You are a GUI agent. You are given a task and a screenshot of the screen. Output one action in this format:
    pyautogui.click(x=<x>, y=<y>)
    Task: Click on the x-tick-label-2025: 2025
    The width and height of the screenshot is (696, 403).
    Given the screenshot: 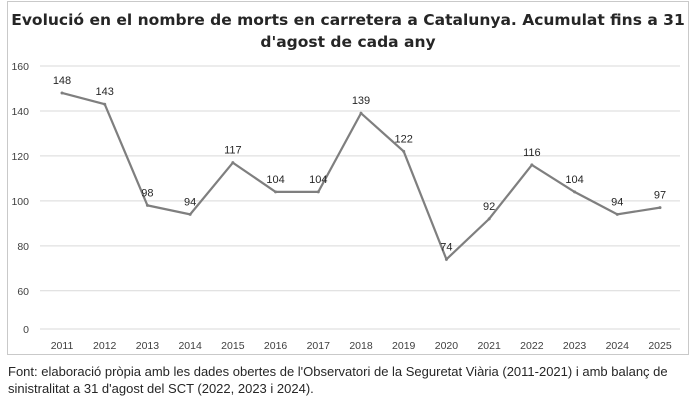 What is the action you would take?
    pyautogui.click(x=660, y=346)
    